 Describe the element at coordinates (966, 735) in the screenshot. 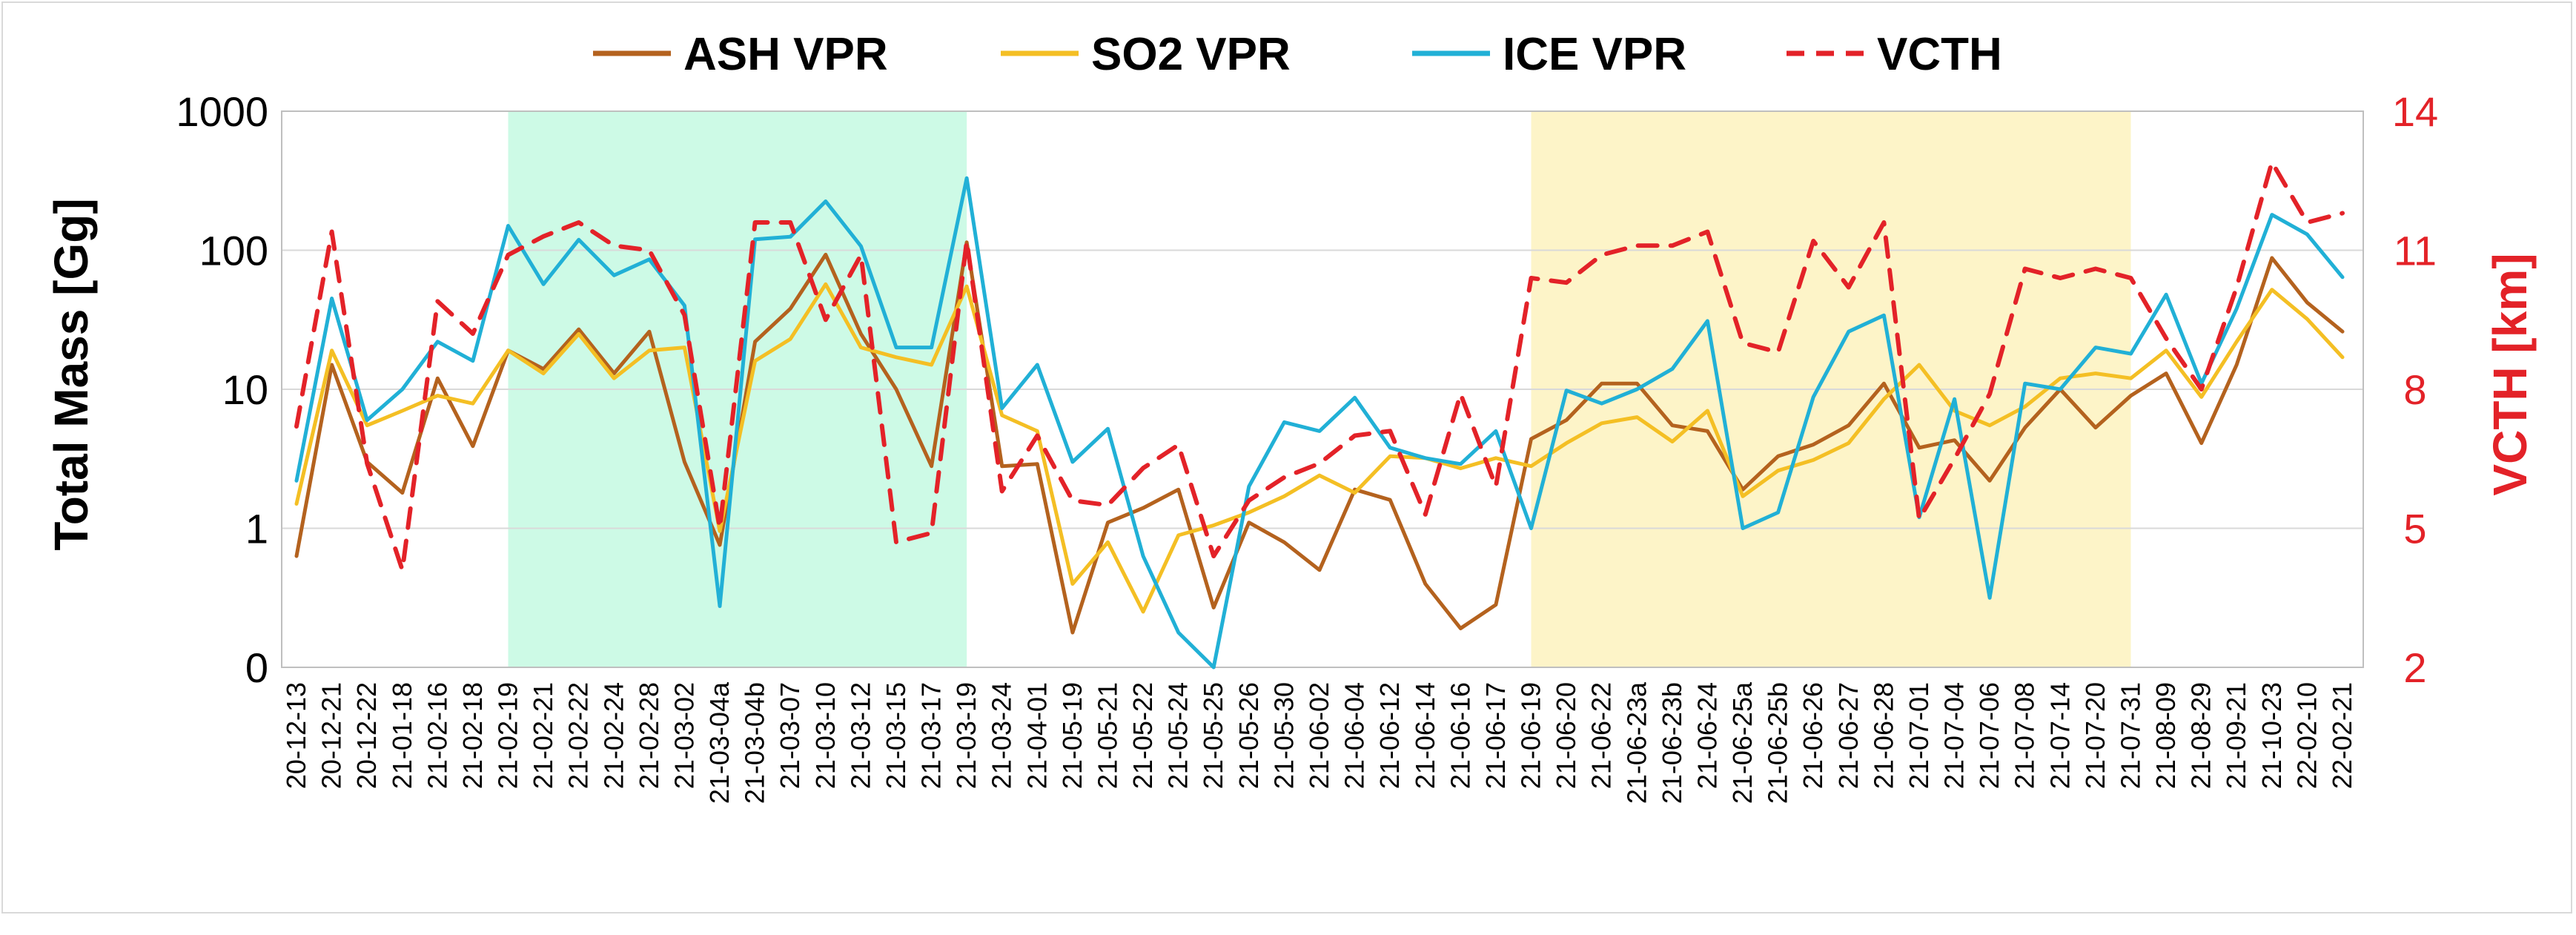

I see `x-tick-label: 21-03-19` at that location.